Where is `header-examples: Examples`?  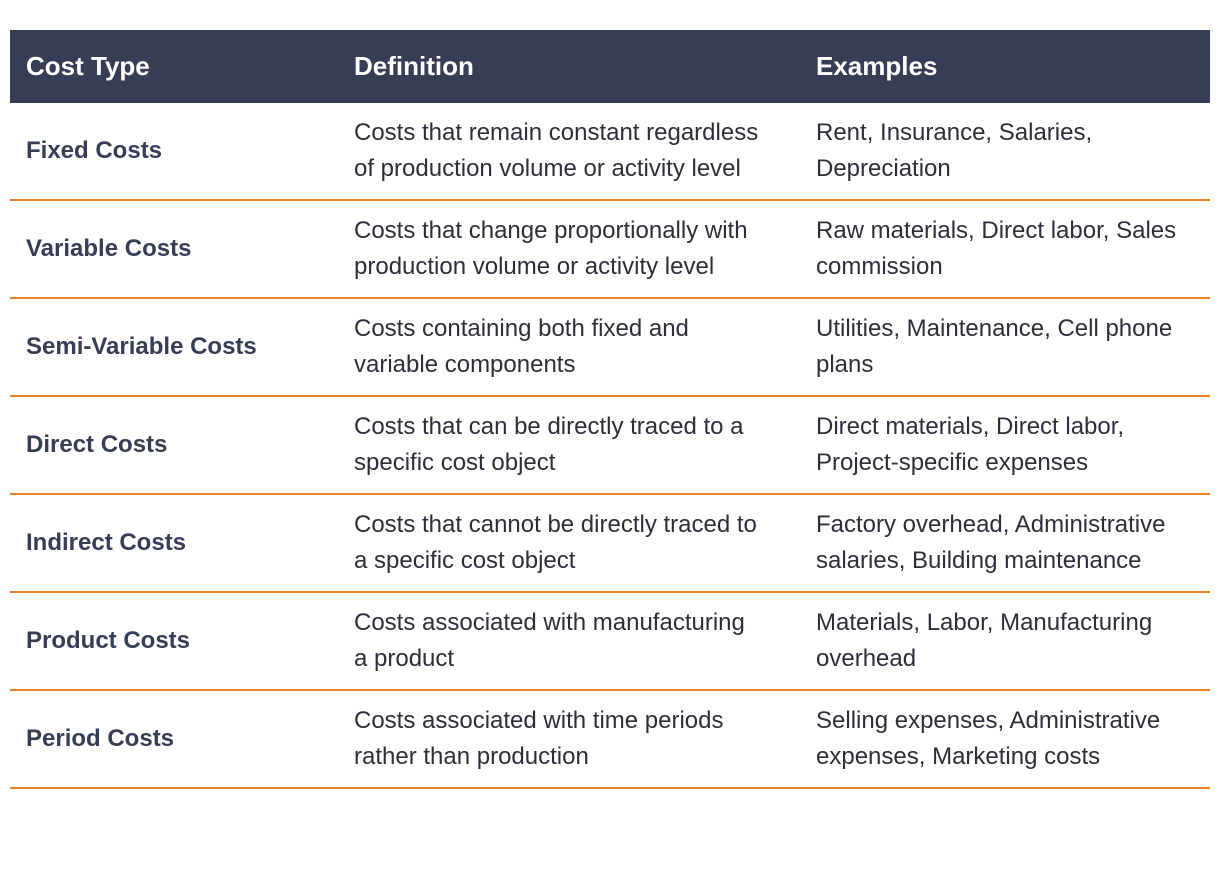
header-examples: Examples is located at coordinates (1005, 66).